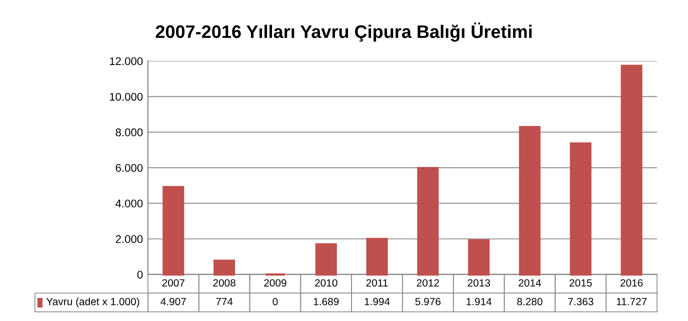 This screenshot has width=688, height=321. I want to click on data-label: 1.689, so click(326, 302).